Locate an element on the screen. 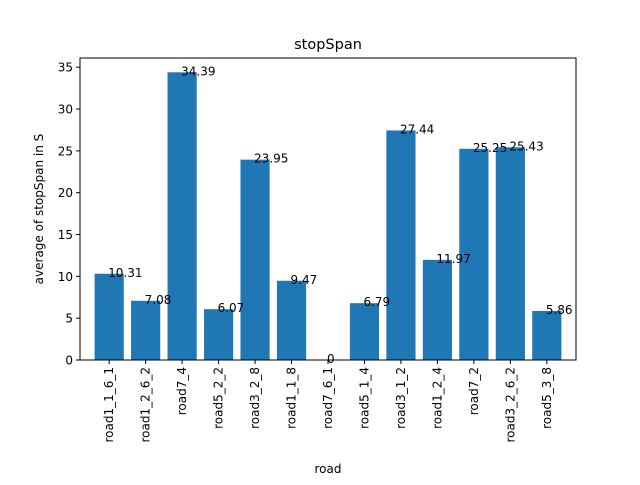 This screenshot has height=485, width=640. x-tick-label: road5_1_4 is located at coordinates (364, 398).